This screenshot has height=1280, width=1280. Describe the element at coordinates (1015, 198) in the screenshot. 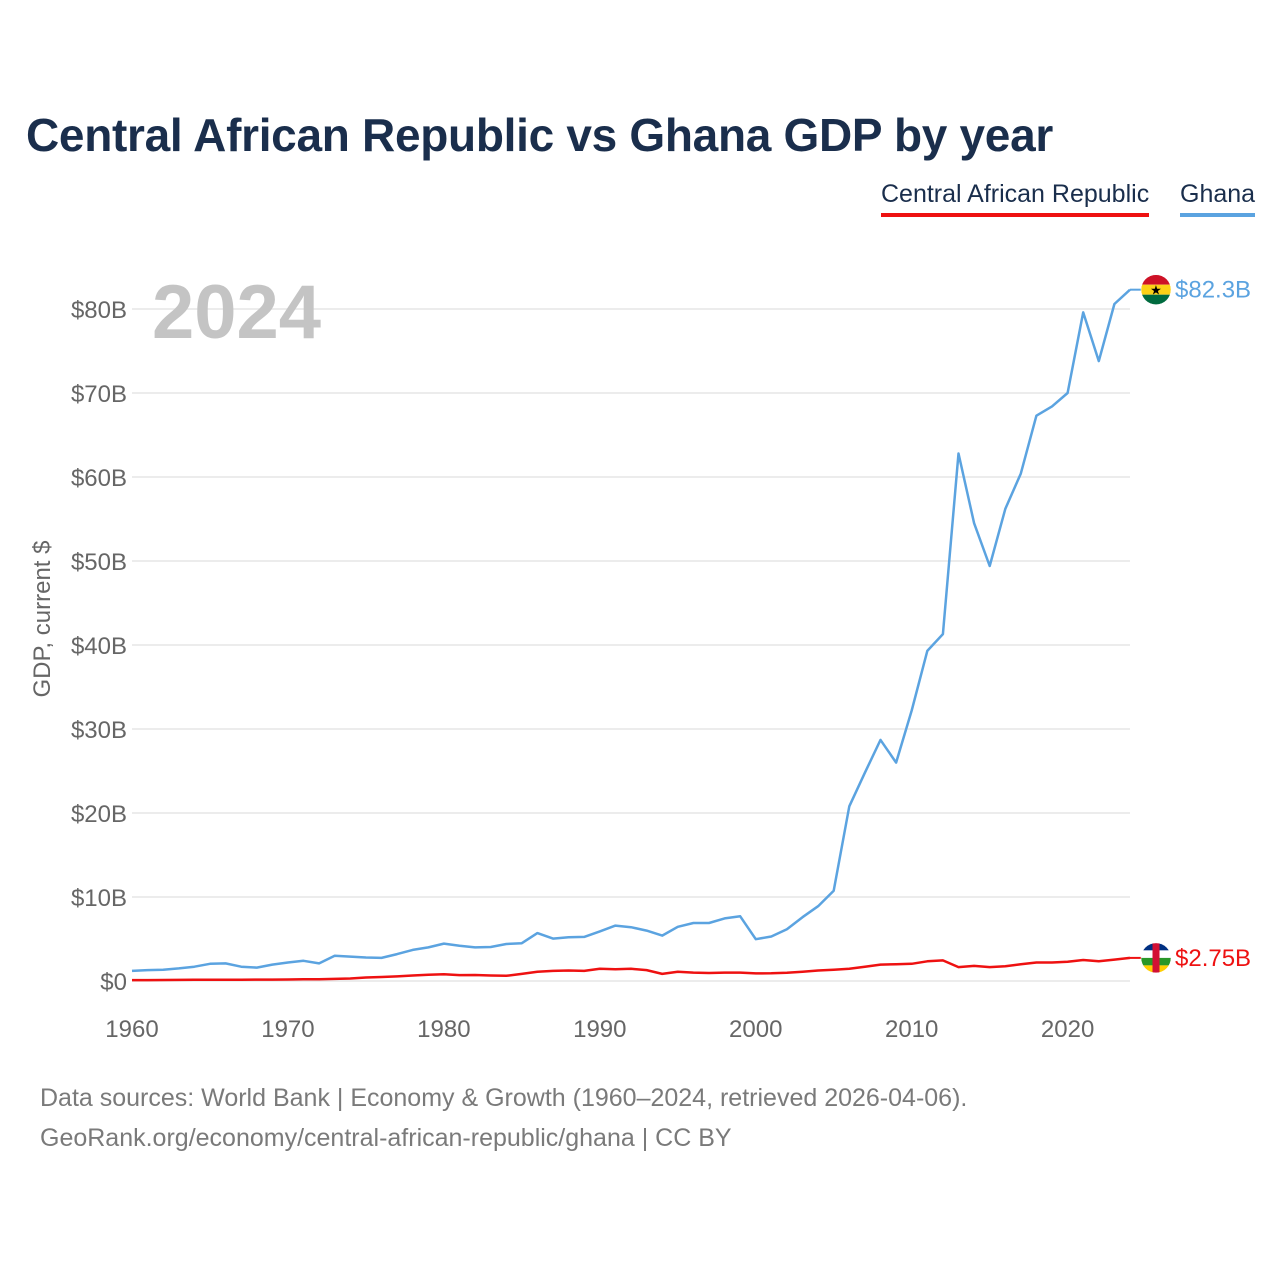

I see `legend-central-african-republic: Central African Republic` at that location.